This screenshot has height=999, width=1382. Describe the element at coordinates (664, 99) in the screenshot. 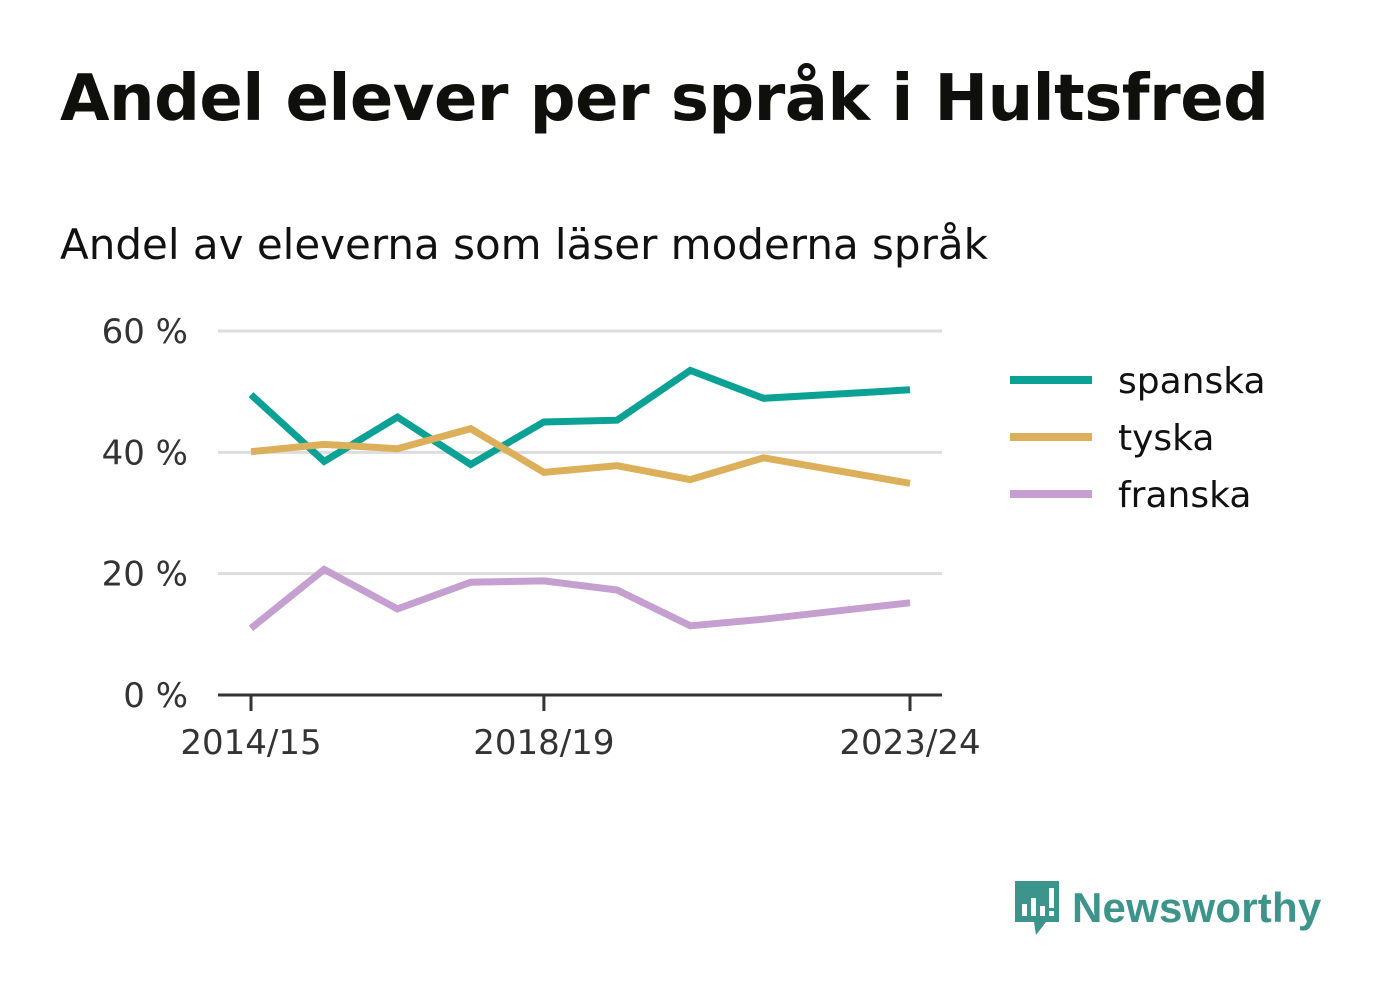

I see `chart-title: Andel elever per språk i Hultsfred` at that location.